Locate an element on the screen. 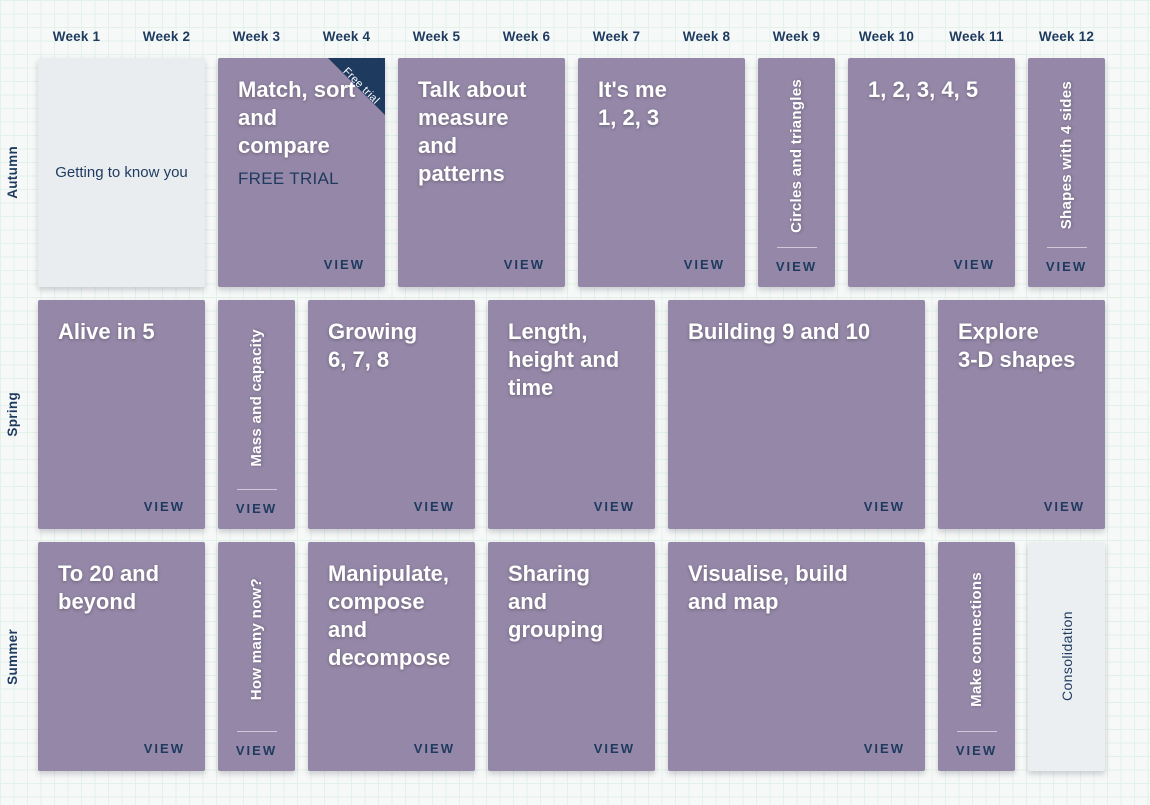 The width and height of the screenshot is (1150, 805). card-getting-to-know-you: Getting to know you is located at coordinates (121, 172).